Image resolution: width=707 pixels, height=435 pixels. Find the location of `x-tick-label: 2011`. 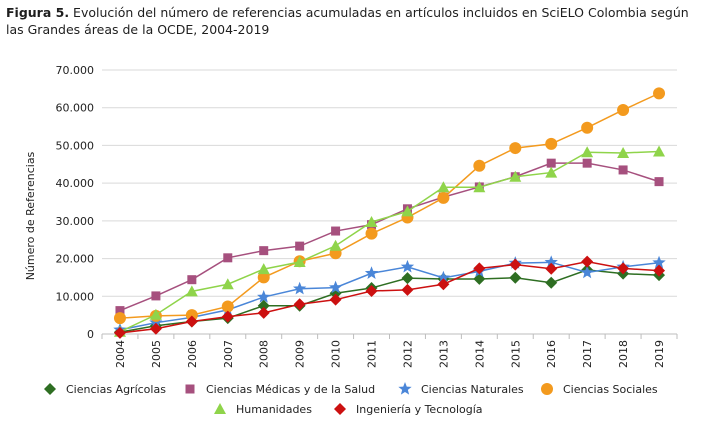

x-tick-label: 2011 is located at coordinates (372, 354).